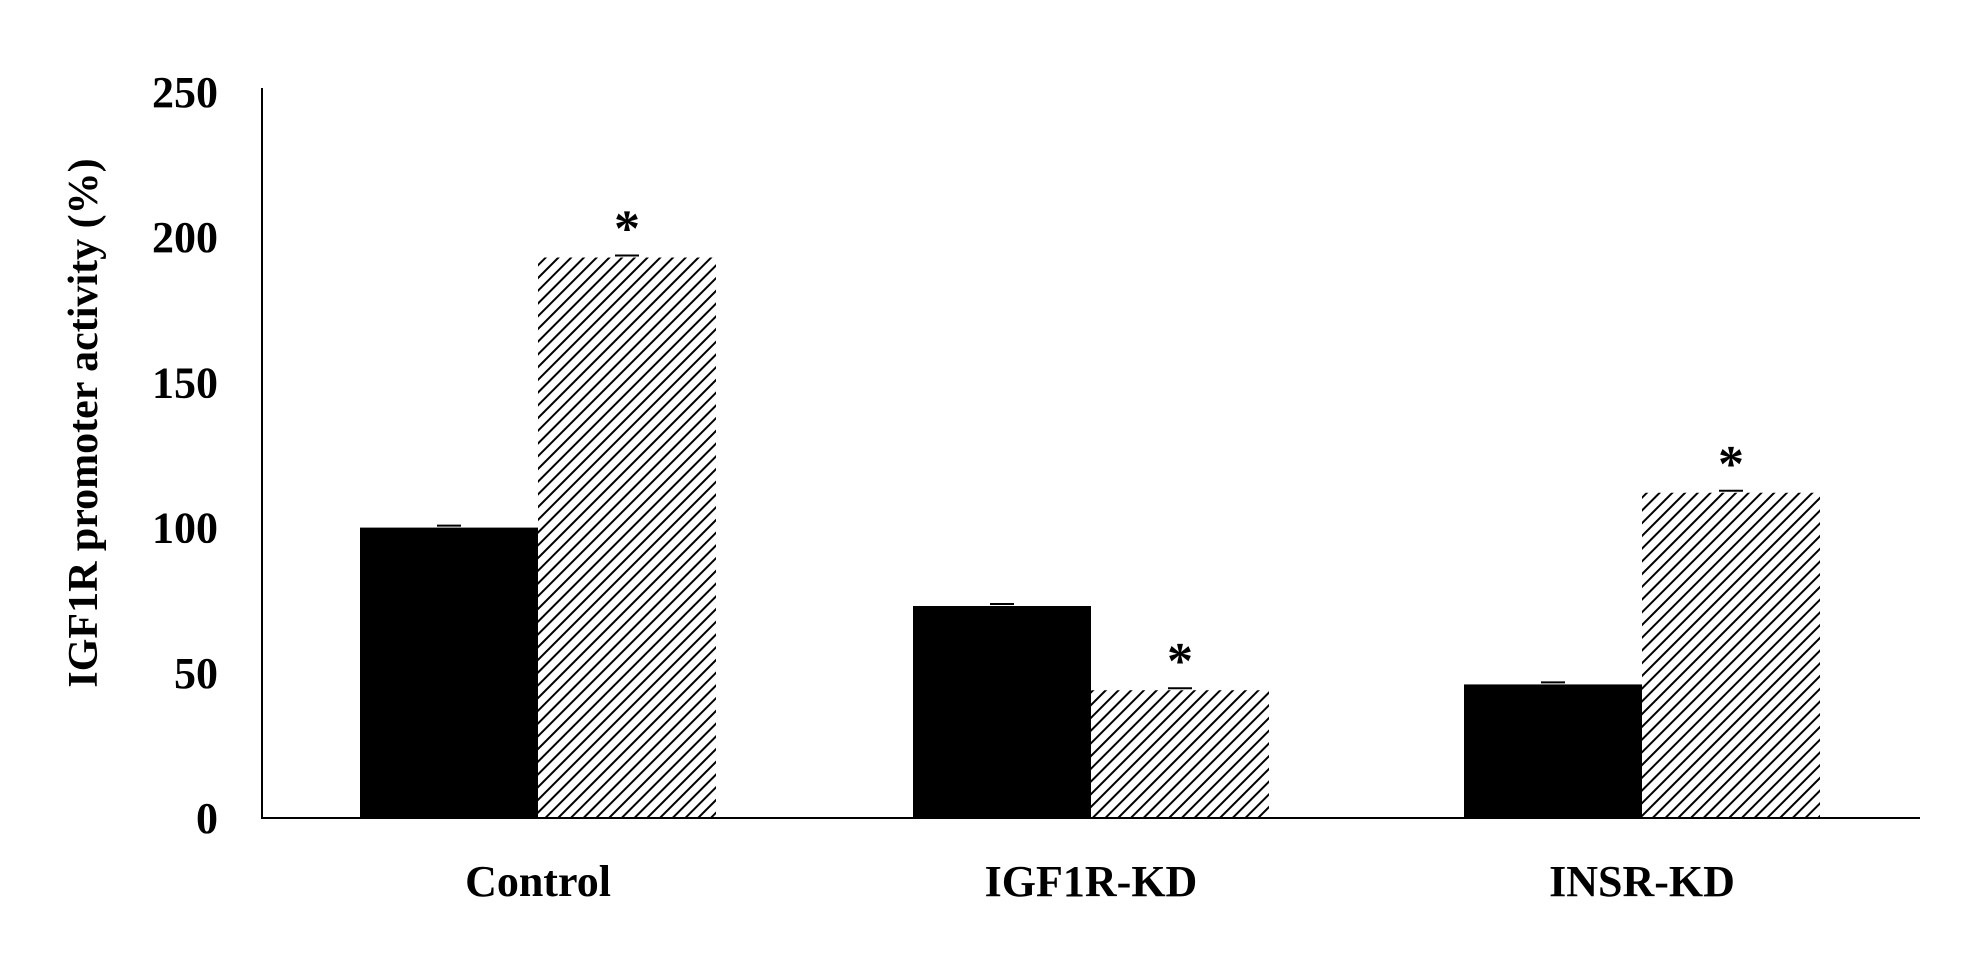 This screenshot has width=1986, height=969. Describe the element at coordinates (538, 881) in the screenshot. I see `x-category-label: Control` at that location.